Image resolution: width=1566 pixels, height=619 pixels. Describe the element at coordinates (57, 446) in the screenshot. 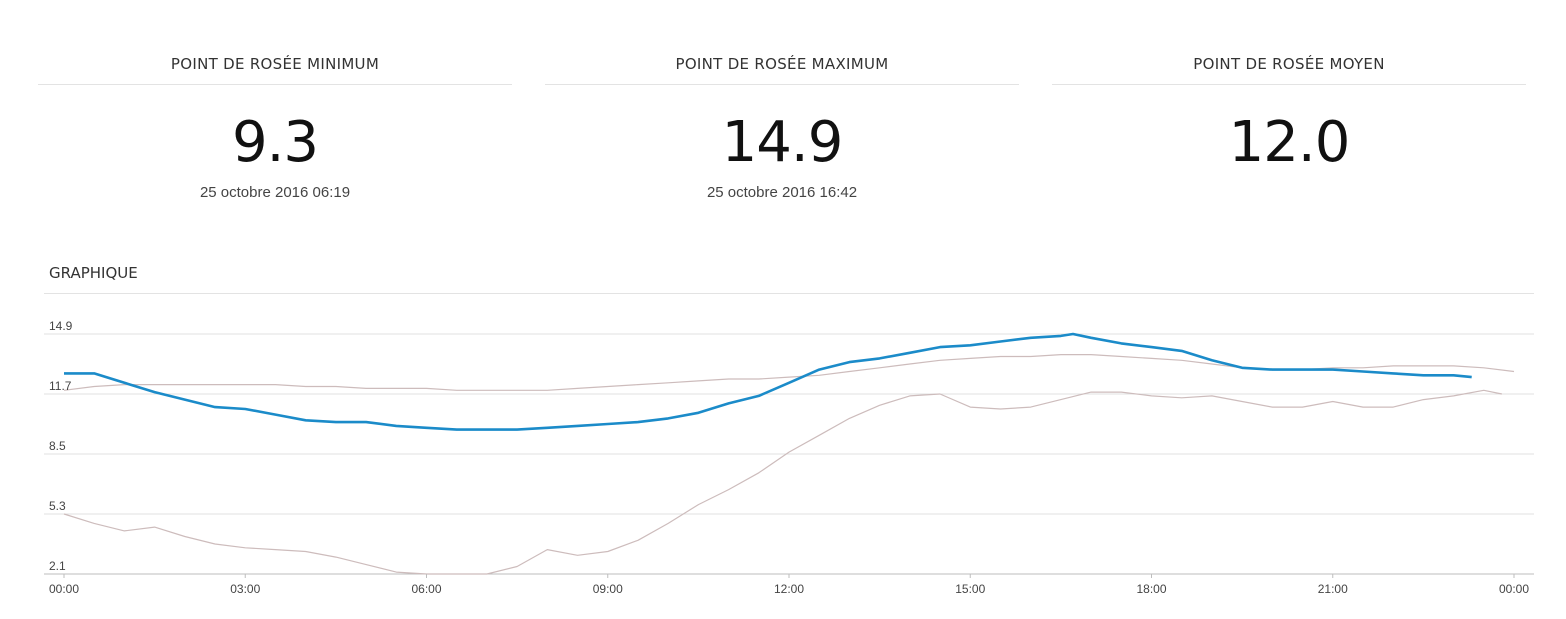

I see `y-tick-label: 8.5` at that location.